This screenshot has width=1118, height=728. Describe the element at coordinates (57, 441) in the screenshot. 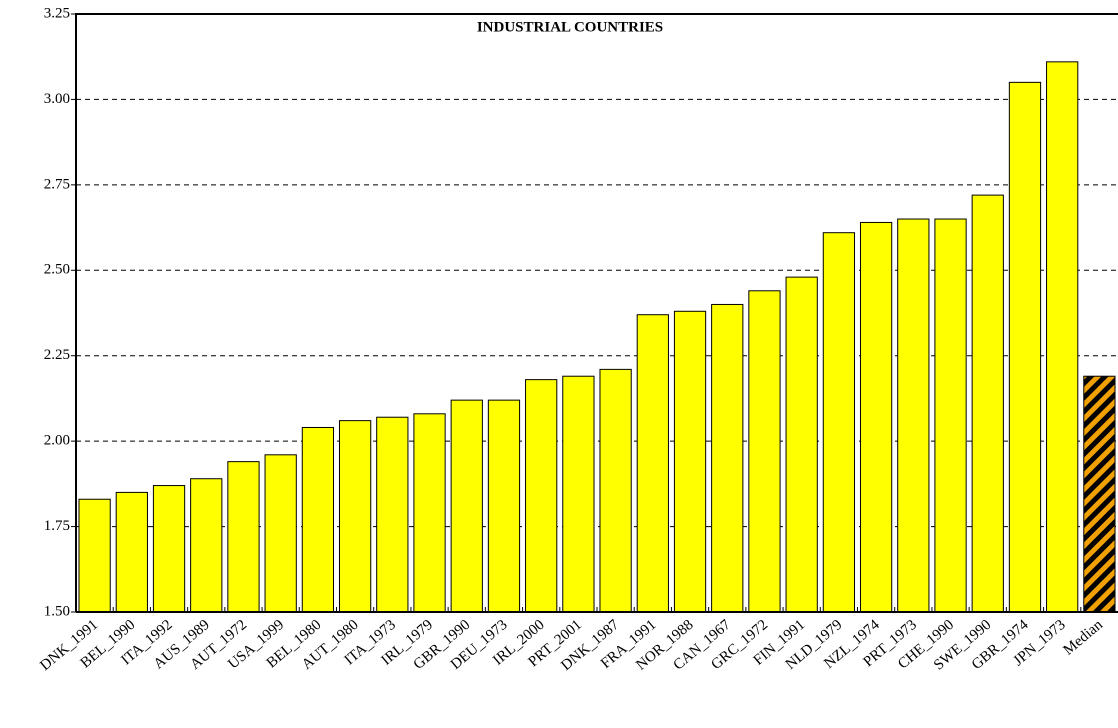

I see `y-tick-label: 2.00` at that location.